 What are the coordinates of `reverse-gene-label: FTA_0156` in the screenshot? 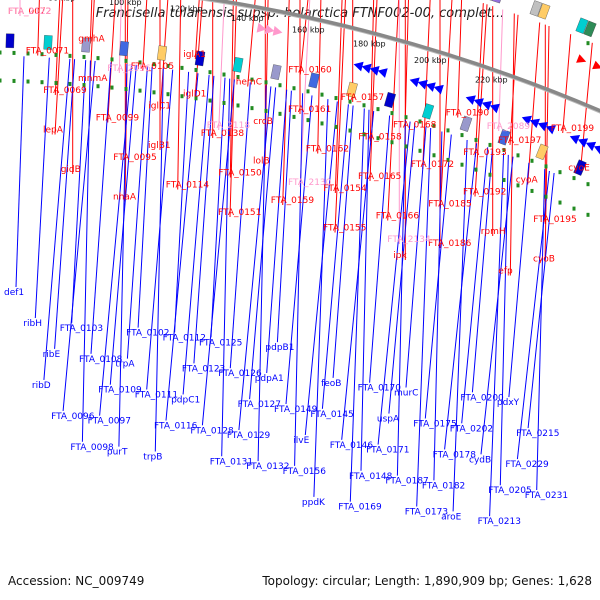 It's located at (305, 472).